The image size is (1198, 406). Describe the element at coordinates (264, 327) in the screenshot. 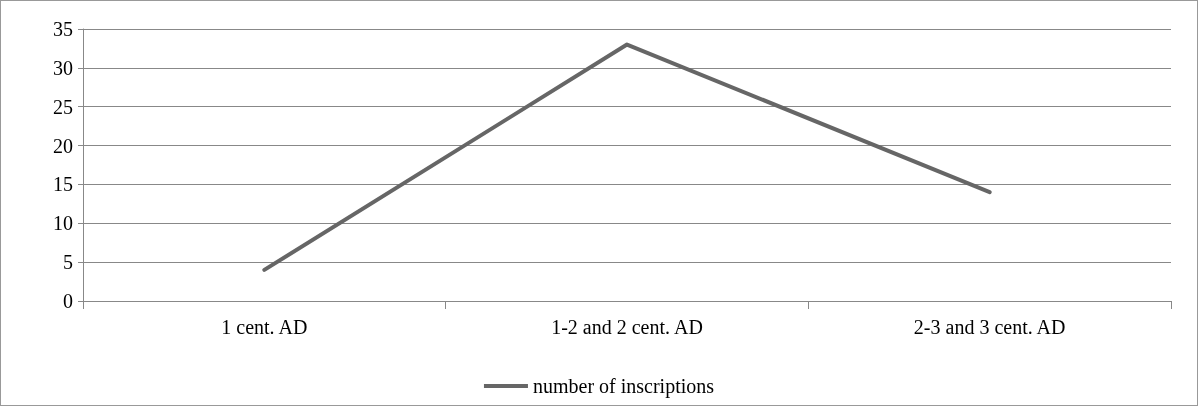

I see `x-tick-label: 1 cent. AD` at that location.